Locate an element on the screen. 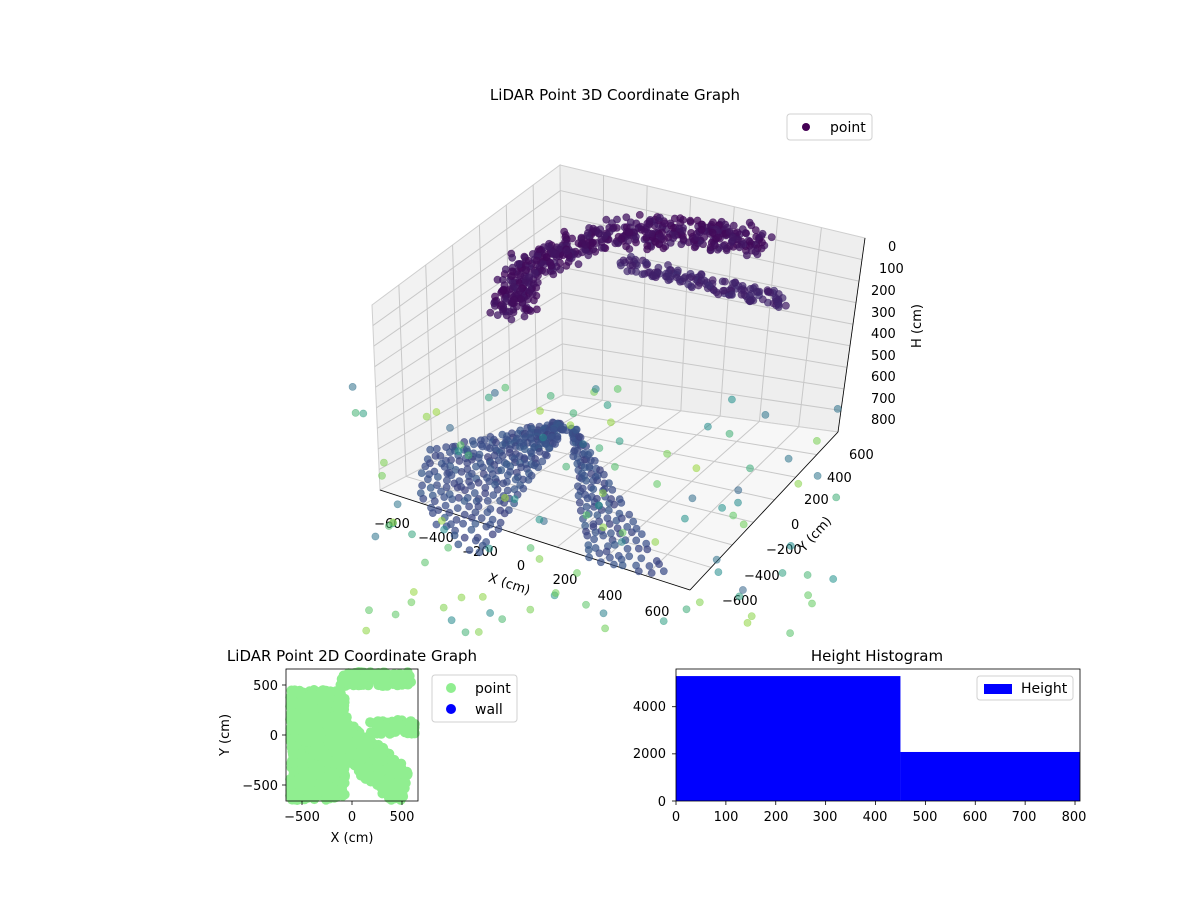 The width and height of the screenshot is (1200, 900). x-tick-label: 200 is located at coordinates (776, 817).